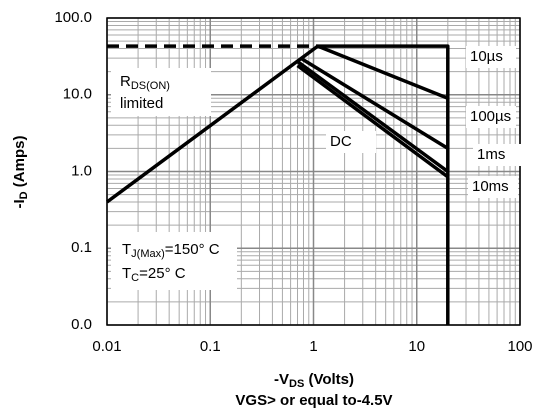 The width and height of the screenshot is (544, 414). I want to click on y-tick-label: 0.0, so click(81, 324).